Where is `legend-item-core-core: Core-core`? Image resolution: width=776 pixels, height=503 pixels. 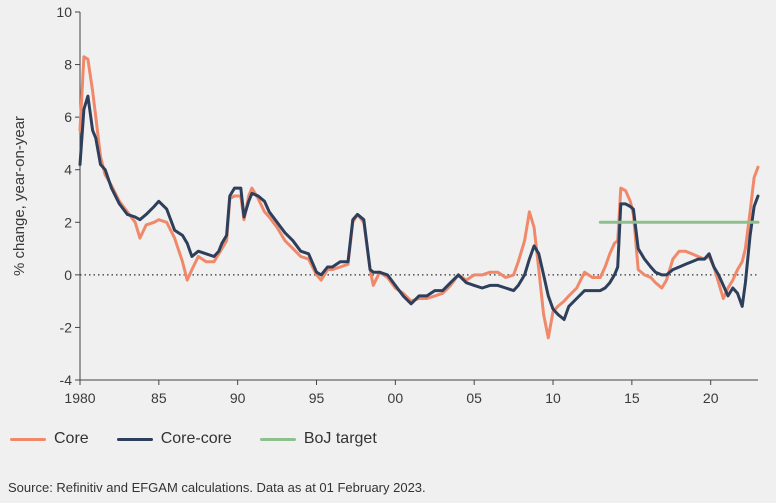 legend-item-core-core: Core-core is located at coordinates (174, 439).